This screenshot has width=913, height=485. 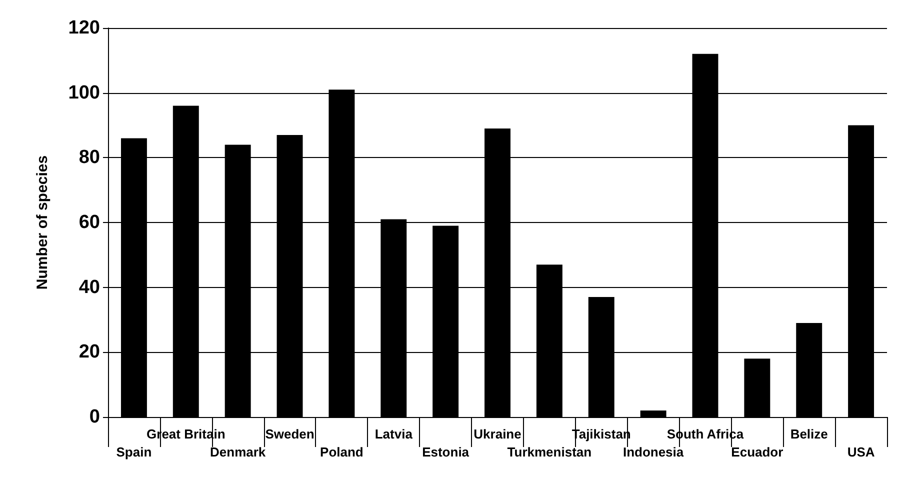 I want to click on y-tick-label: 20, so click(x=89, y=352).